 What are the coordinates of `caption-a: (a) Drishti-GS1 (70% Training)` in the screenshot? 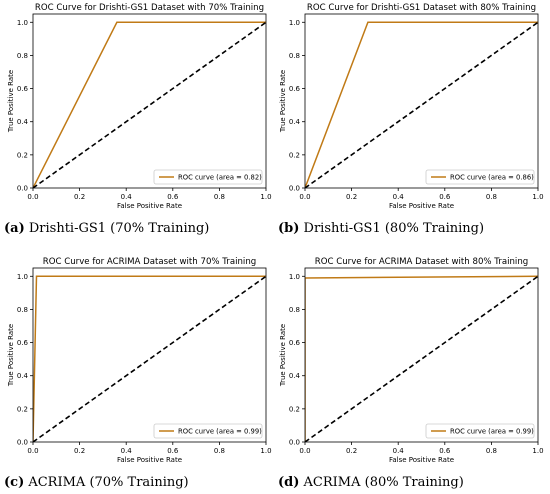 It's located at (106, 228).